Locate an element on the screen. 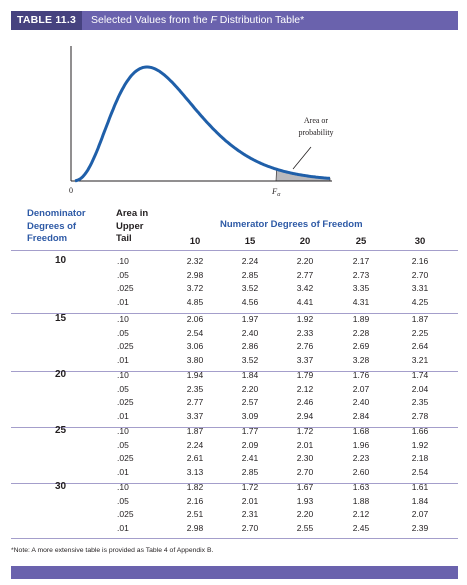 The image size is (467, 585). f-value-cell: 2.01 is located at coordinates (305, 444).